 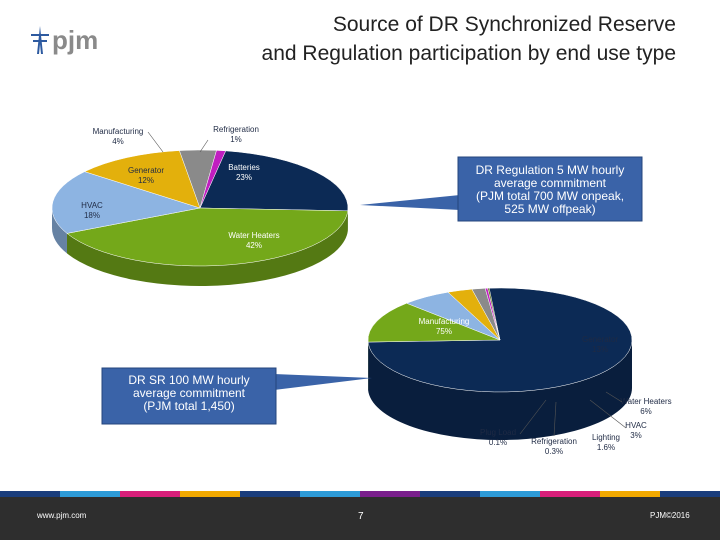 What do you see at coordinates (146, 180) in the screenshot?
I see `slice-value-generator: 12%` at bounding box center [146, 180].